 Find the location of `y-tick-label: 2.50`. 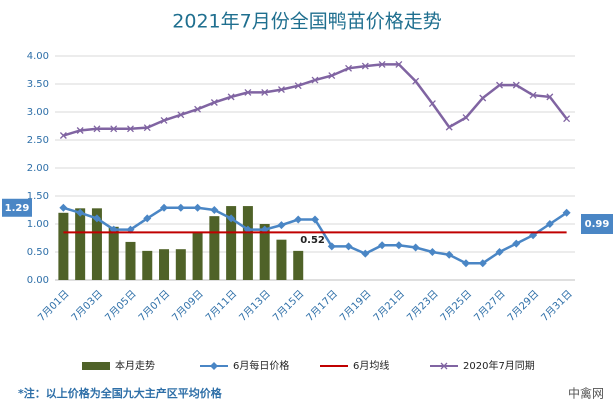

y-tick-label: 2.50 is located at coordinates (38, 140).